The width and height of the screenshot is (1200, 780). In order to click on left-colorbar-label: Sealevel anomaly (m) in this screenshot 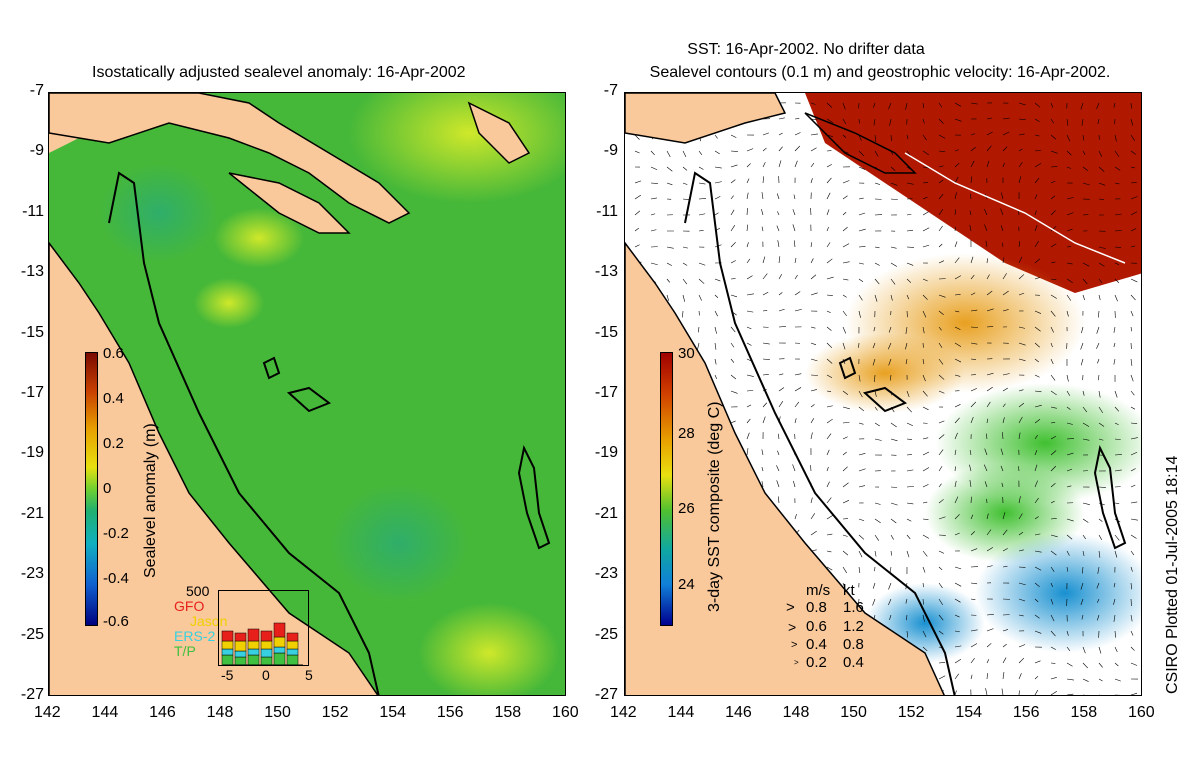, I will do `click(150, 500)`.